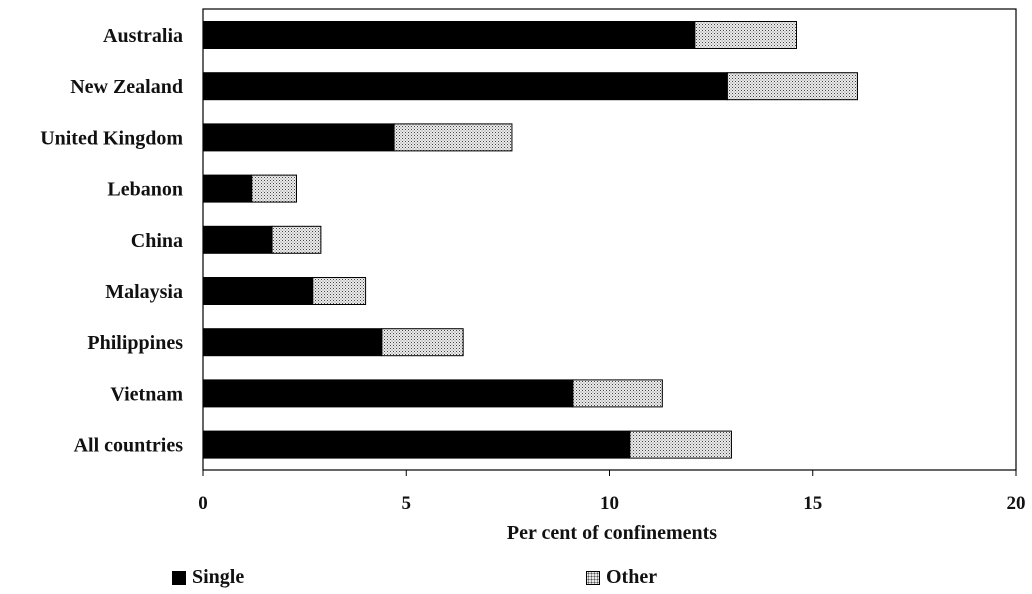  I want to click on category-label-malaysia: Malaysia, so click(144, 292).